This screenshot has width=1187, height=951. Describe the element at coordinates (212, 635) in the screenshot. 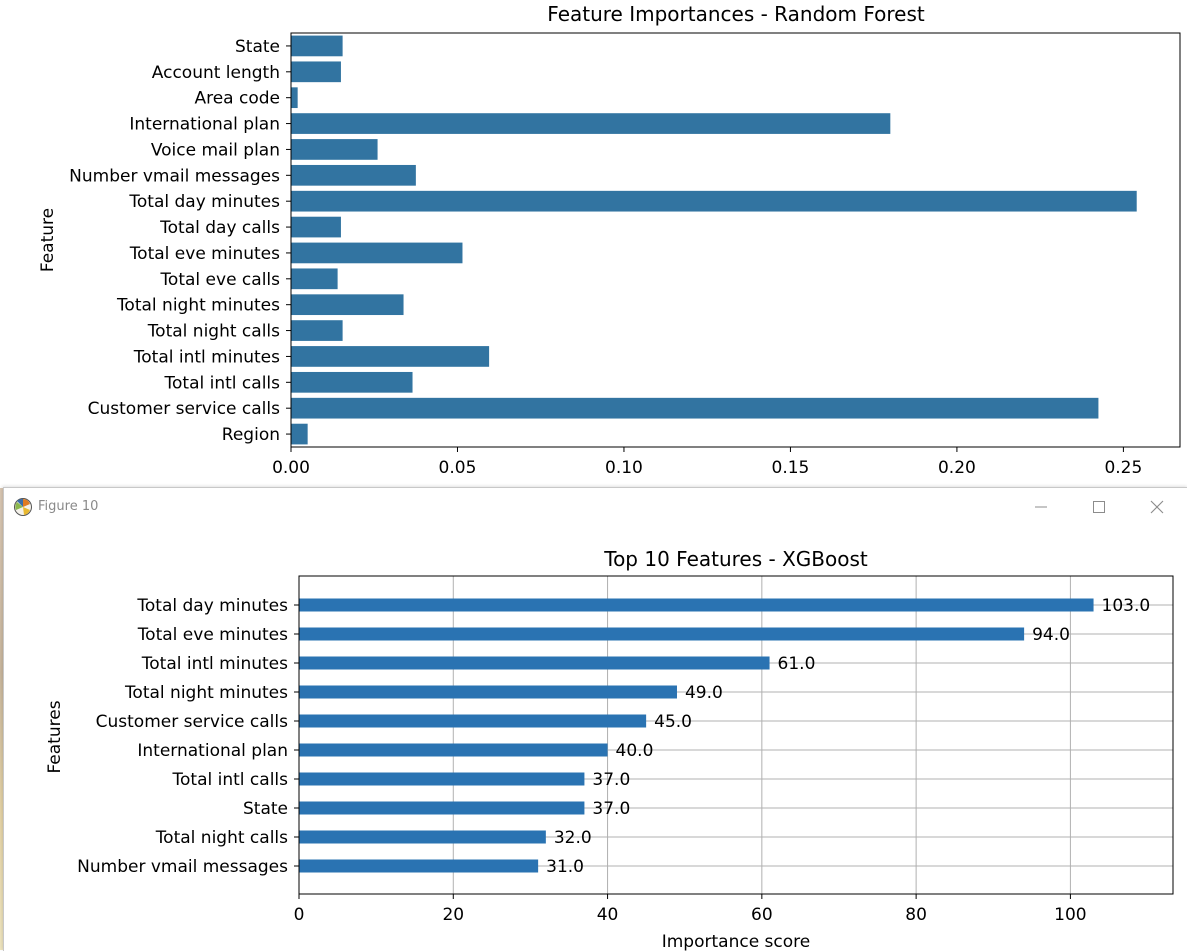

I see `xgb-y-tick-label: Total eve minutes` at that location.